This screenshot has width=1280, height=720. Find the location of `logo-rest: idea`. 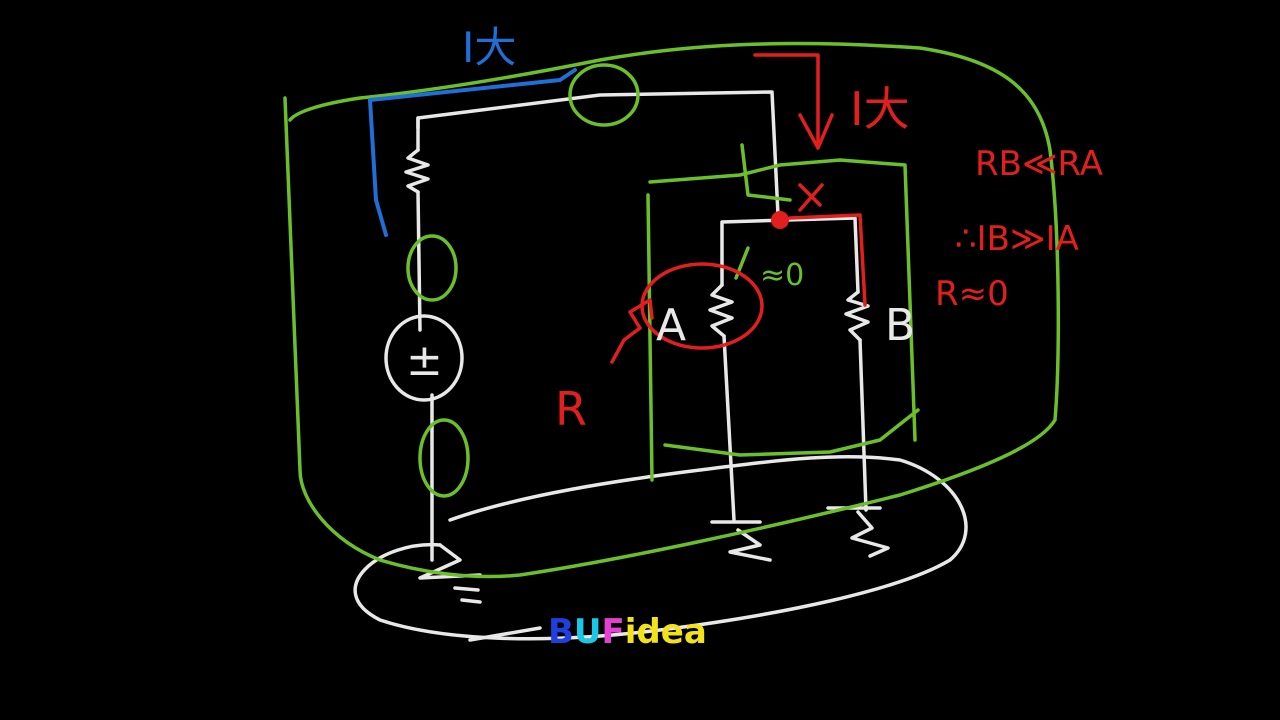

logo-rest: idea is located at coordinates (665, 632).